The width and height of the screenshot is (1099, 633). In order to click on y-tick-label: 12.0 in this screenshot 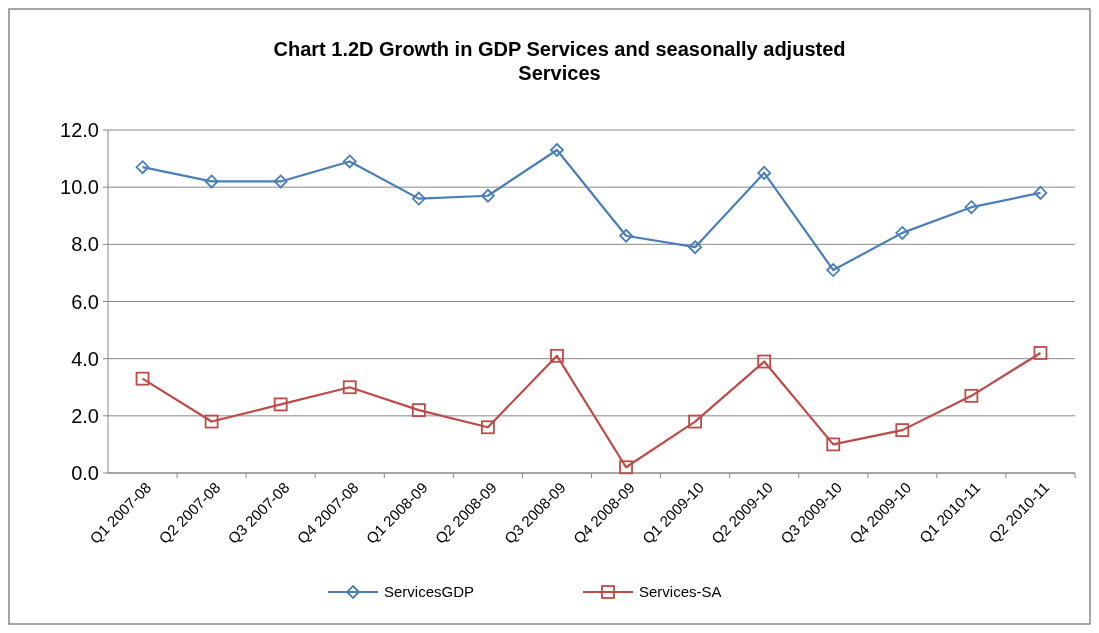, I will do `click(79, 130)`.